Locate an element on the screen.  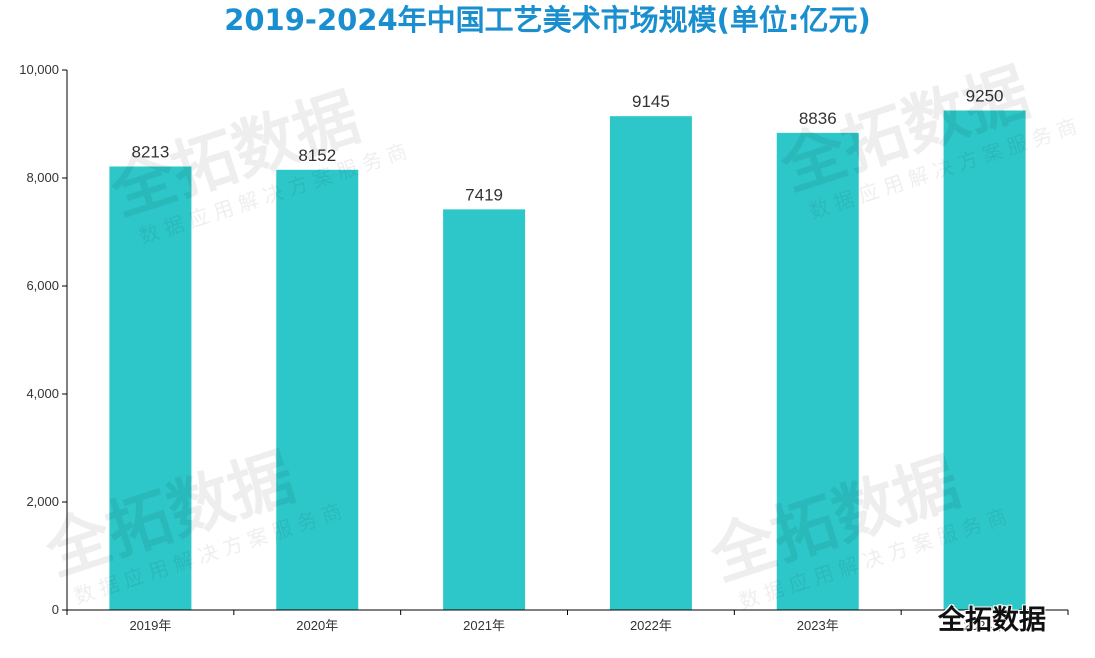
x-tick-label-0: 2019年 is located at coordinates (150, 625).